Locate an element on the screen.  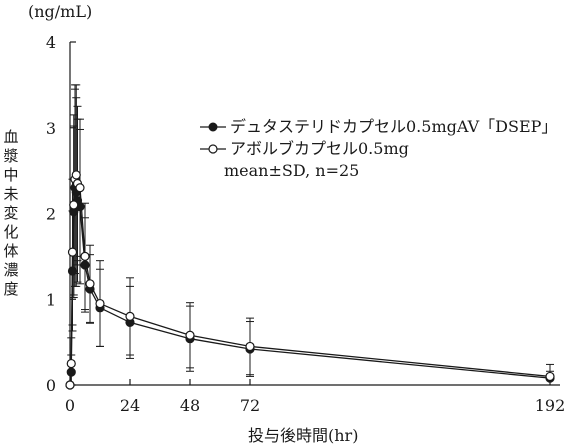
y-unit-label: (ng/mL) is located at coordinates (60, 11).